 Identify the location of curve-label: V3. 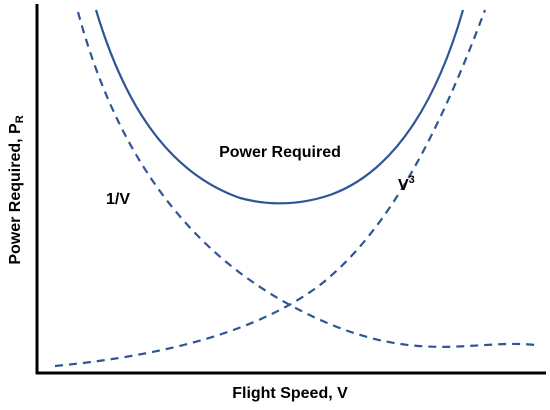
(406, 184).